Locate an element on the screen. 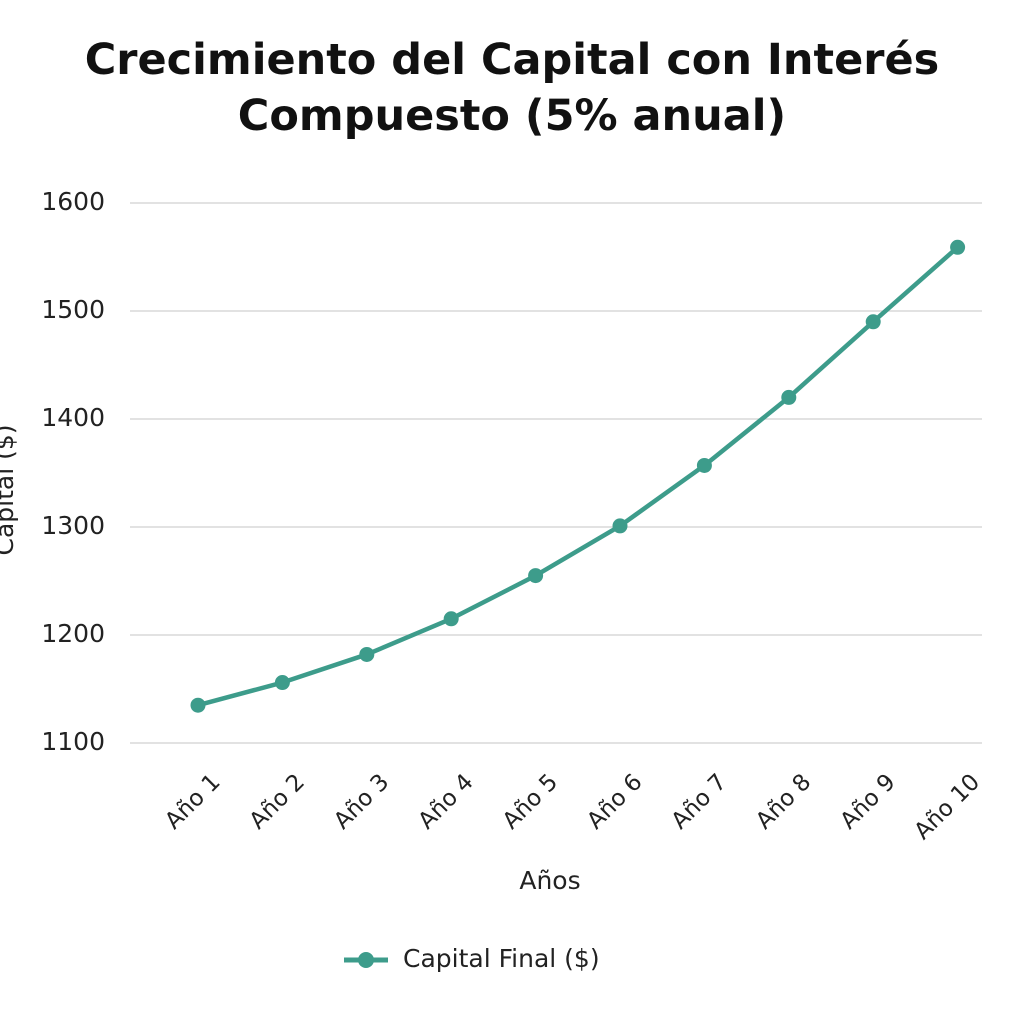 This screenshot has width=1024, height=1024. x-tick-label: Año 1 is located at coordinates (192, 801).